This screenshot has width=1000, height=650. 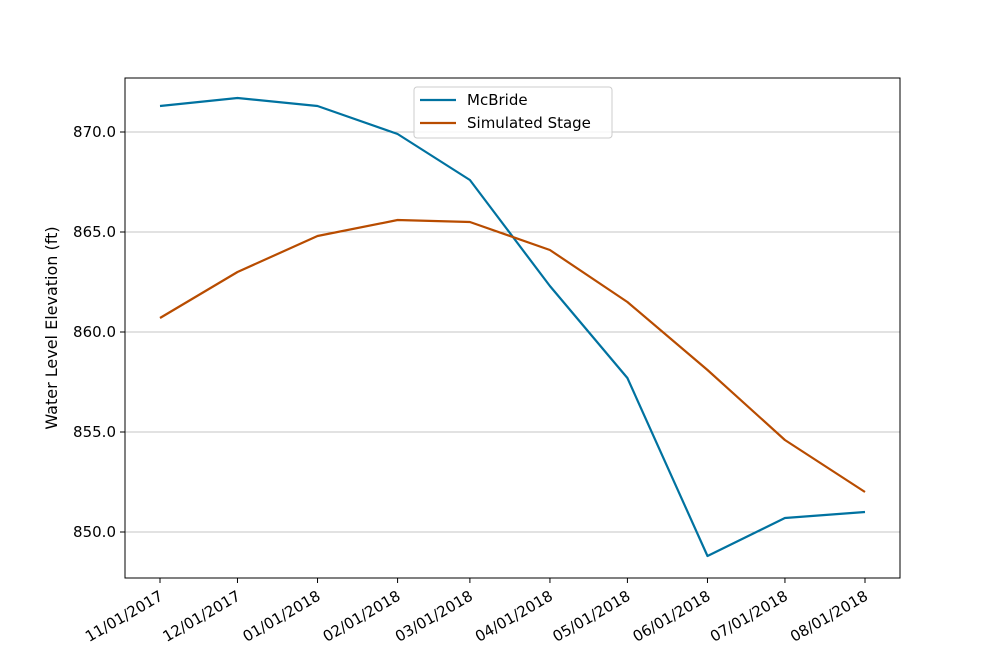 I want to click on legend-box, so click(x=513, y=112).